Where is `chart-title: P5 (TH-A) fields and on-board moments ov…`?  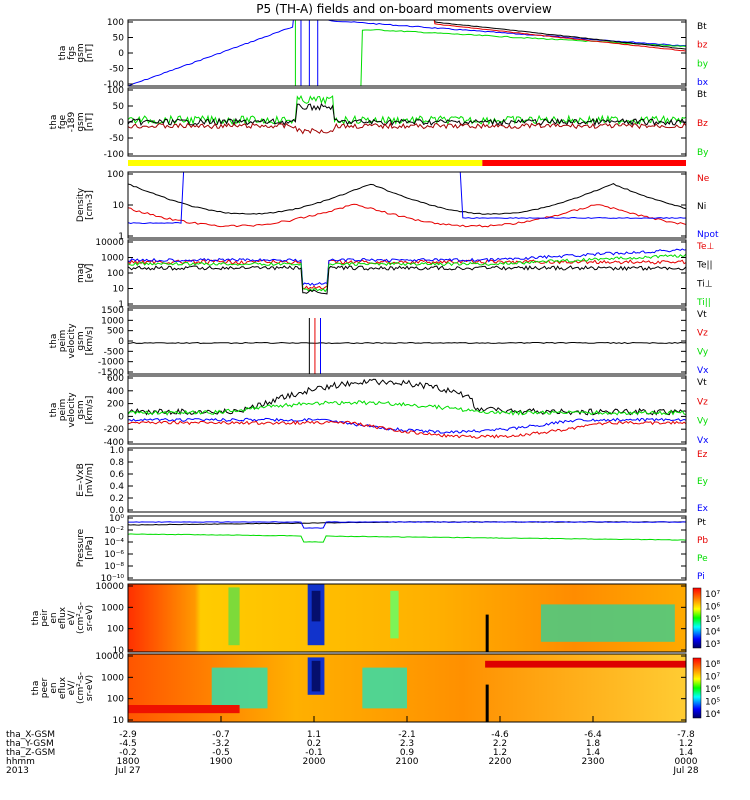 chart-title: P5 (TH-A) fields and on-board moments ov… is located at coordinates (404, 9).